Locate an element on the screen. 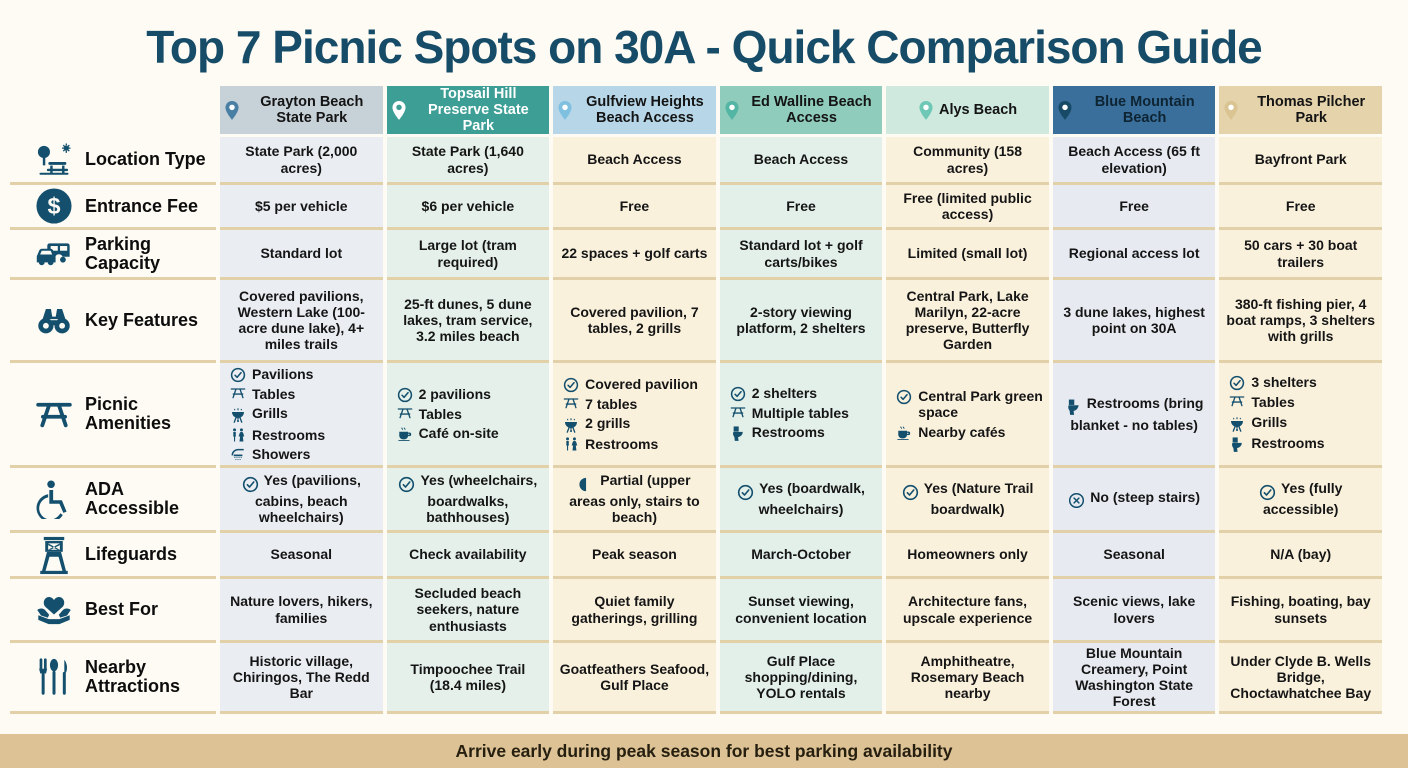 The height and width of the screenshot is (768, 1408). cell-text: Yes (fully accessible) is located at coordinates (1300, 498).